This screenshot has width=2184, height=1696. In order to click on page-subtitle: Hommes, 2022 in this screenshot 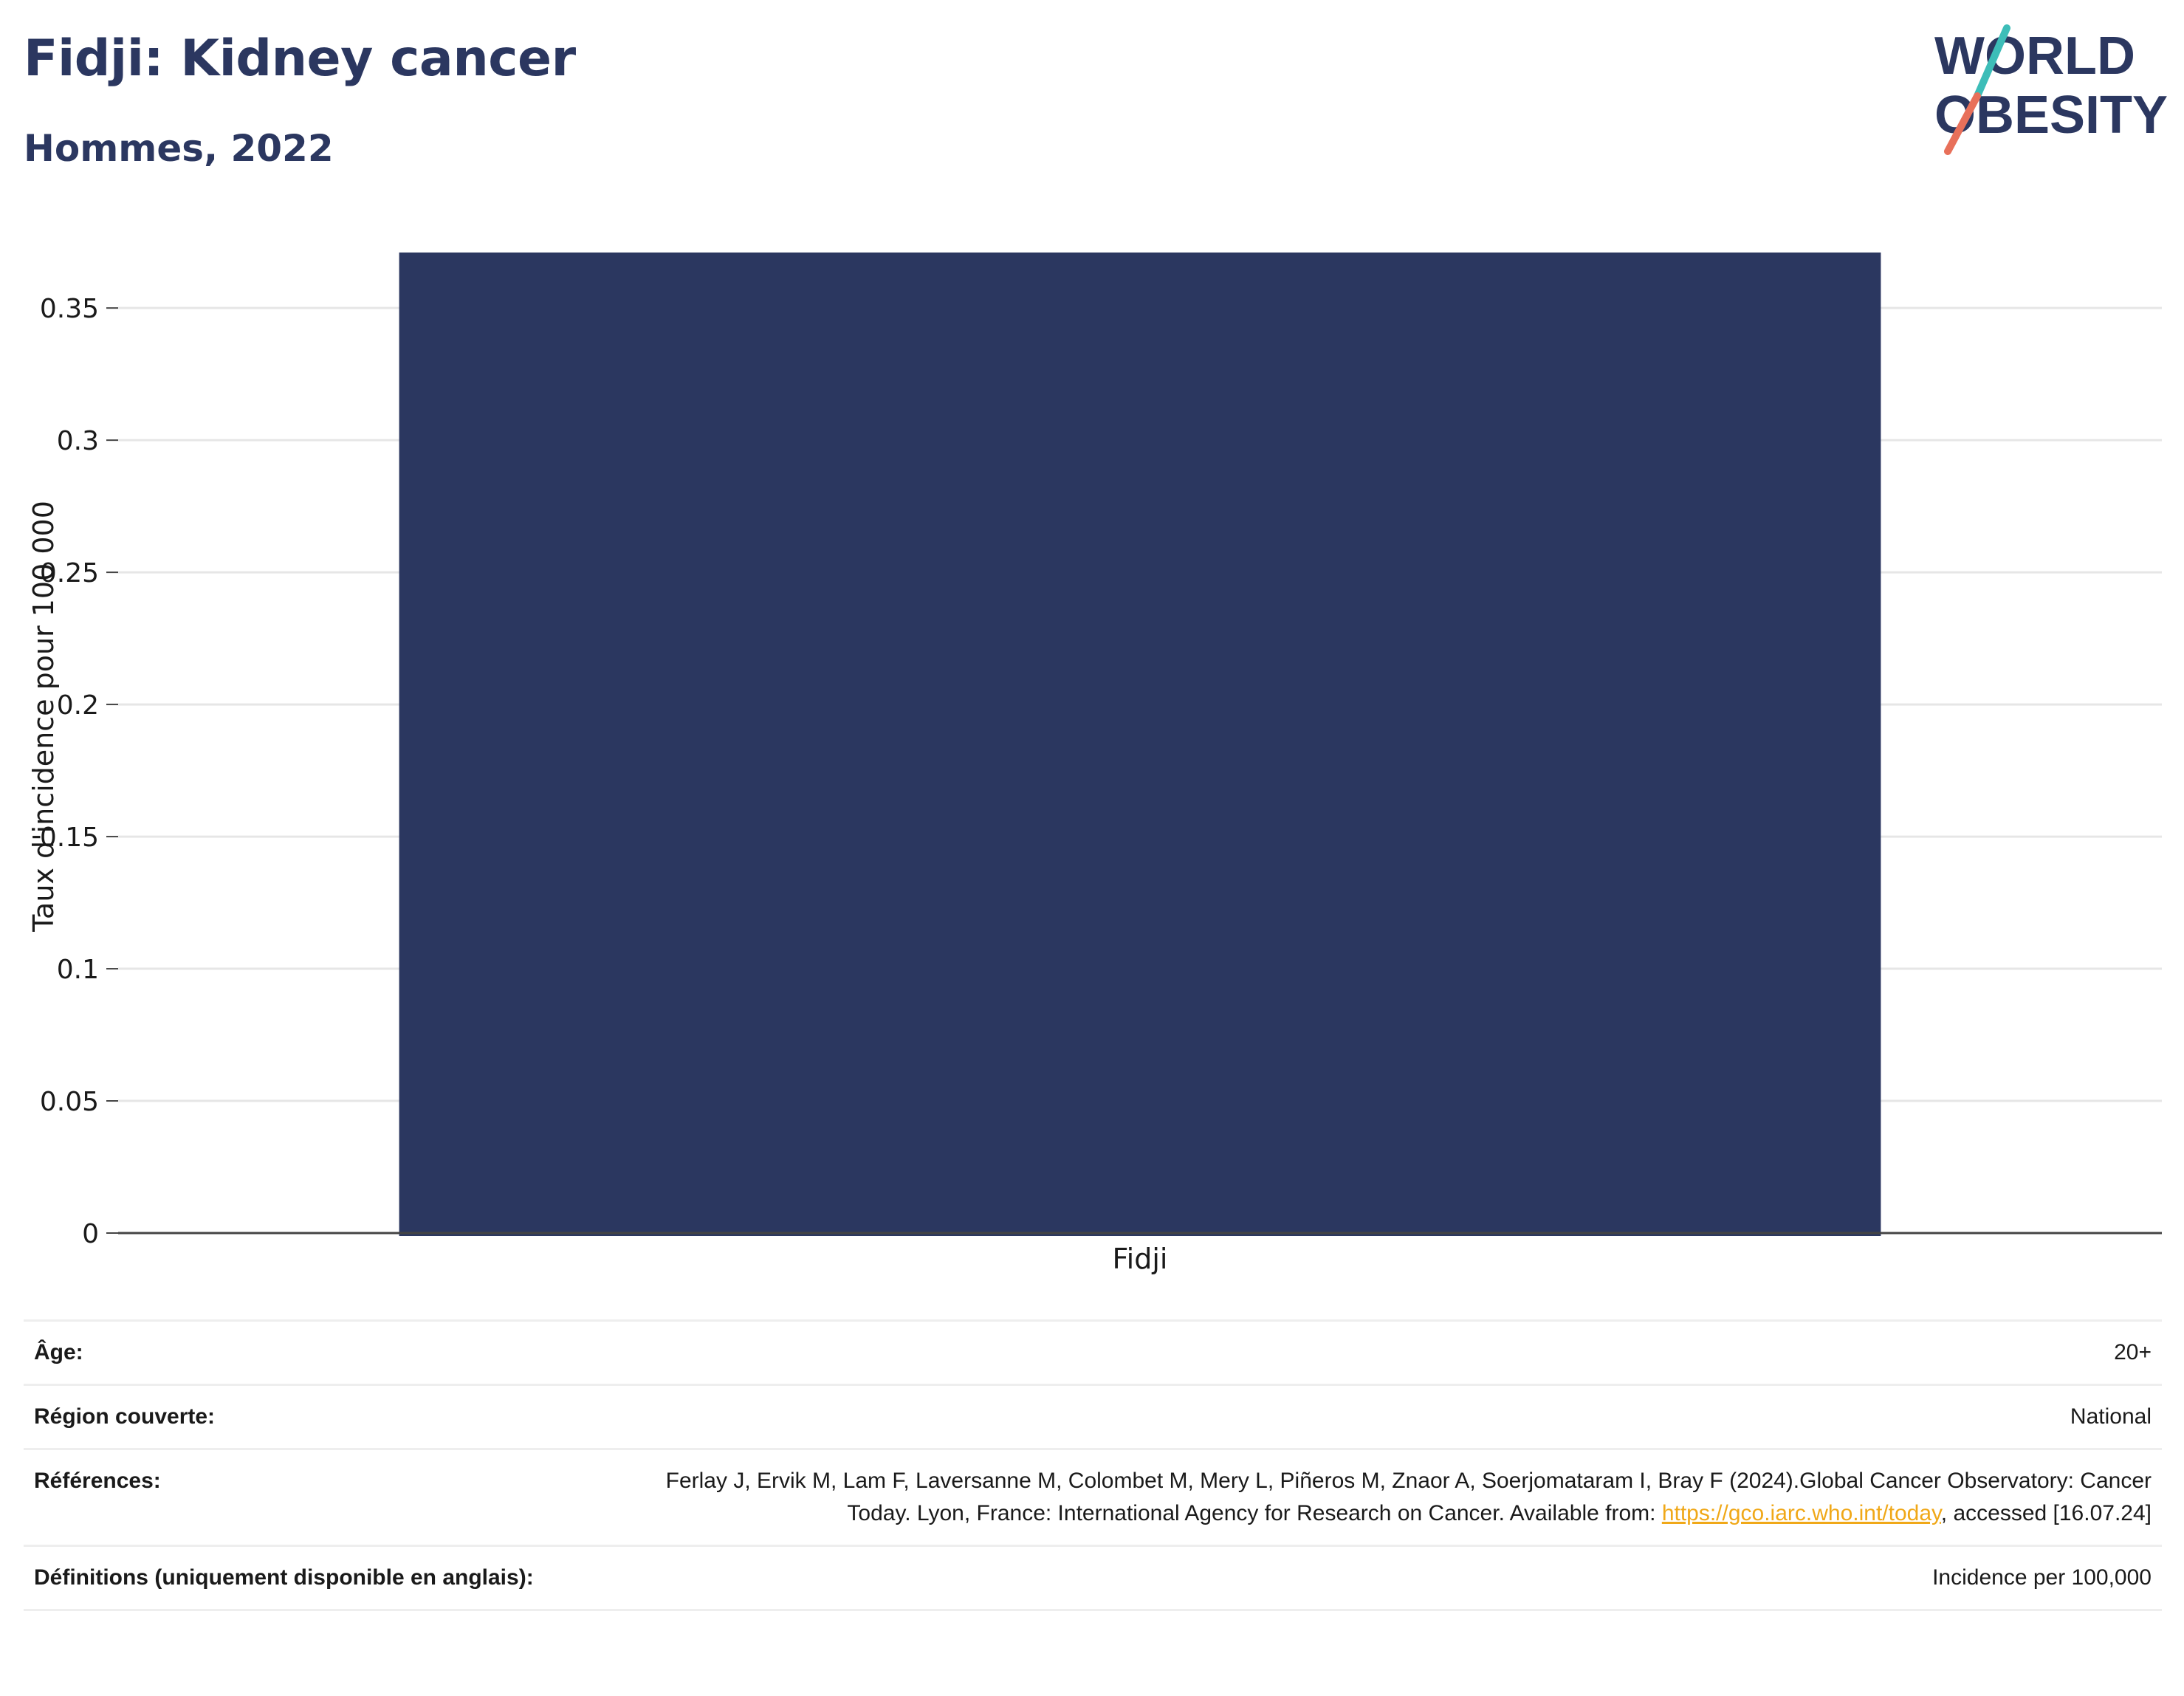, I will do `click(179, 148)`.